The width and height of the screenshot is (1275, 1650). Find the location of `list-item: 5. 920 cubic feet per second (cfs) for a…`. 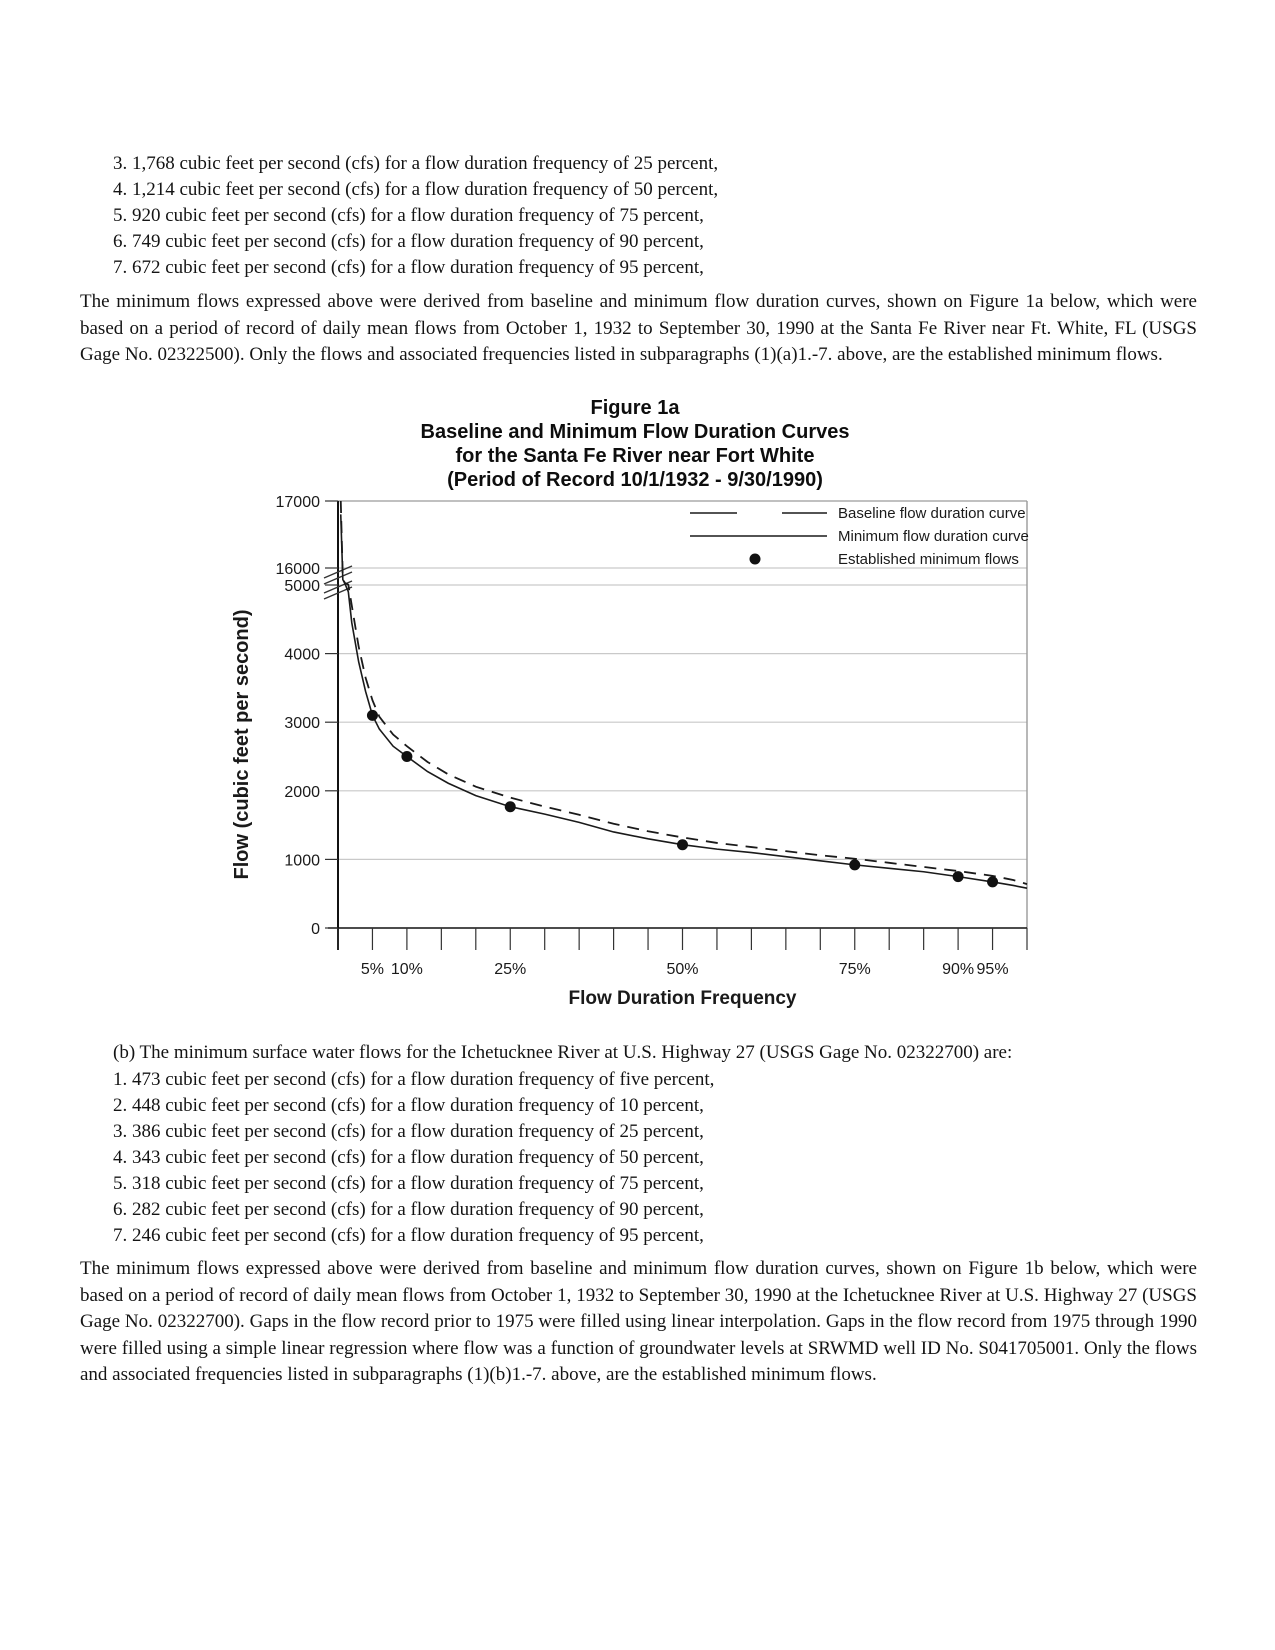

list-item: 5. 920 cubic feet per second (cfs) for a… is located at coordinates (408, 215).